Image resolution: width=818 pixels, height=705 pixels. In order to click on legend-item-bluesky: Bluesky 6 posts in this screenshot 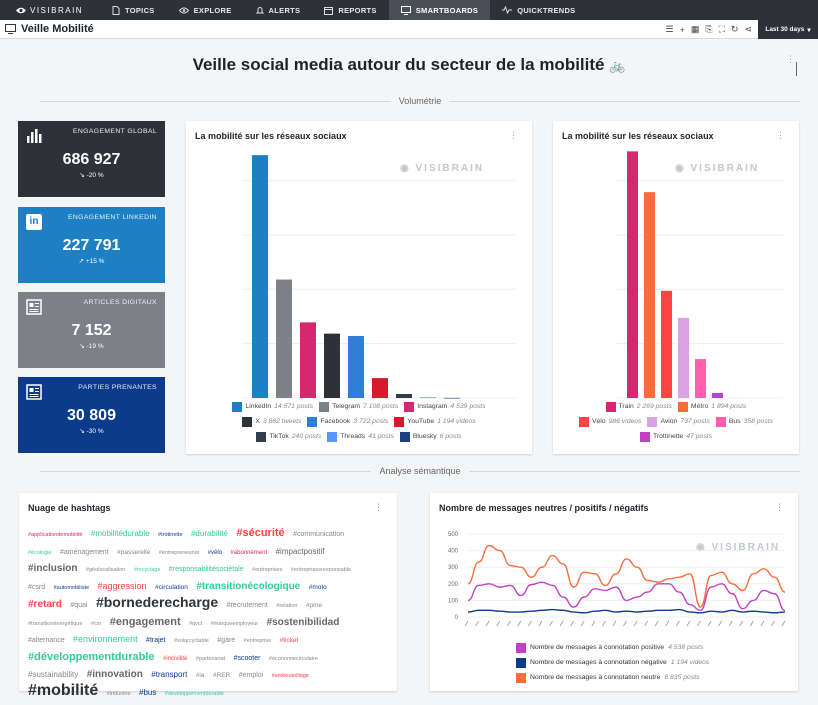, I will do `click(430, 436)`.